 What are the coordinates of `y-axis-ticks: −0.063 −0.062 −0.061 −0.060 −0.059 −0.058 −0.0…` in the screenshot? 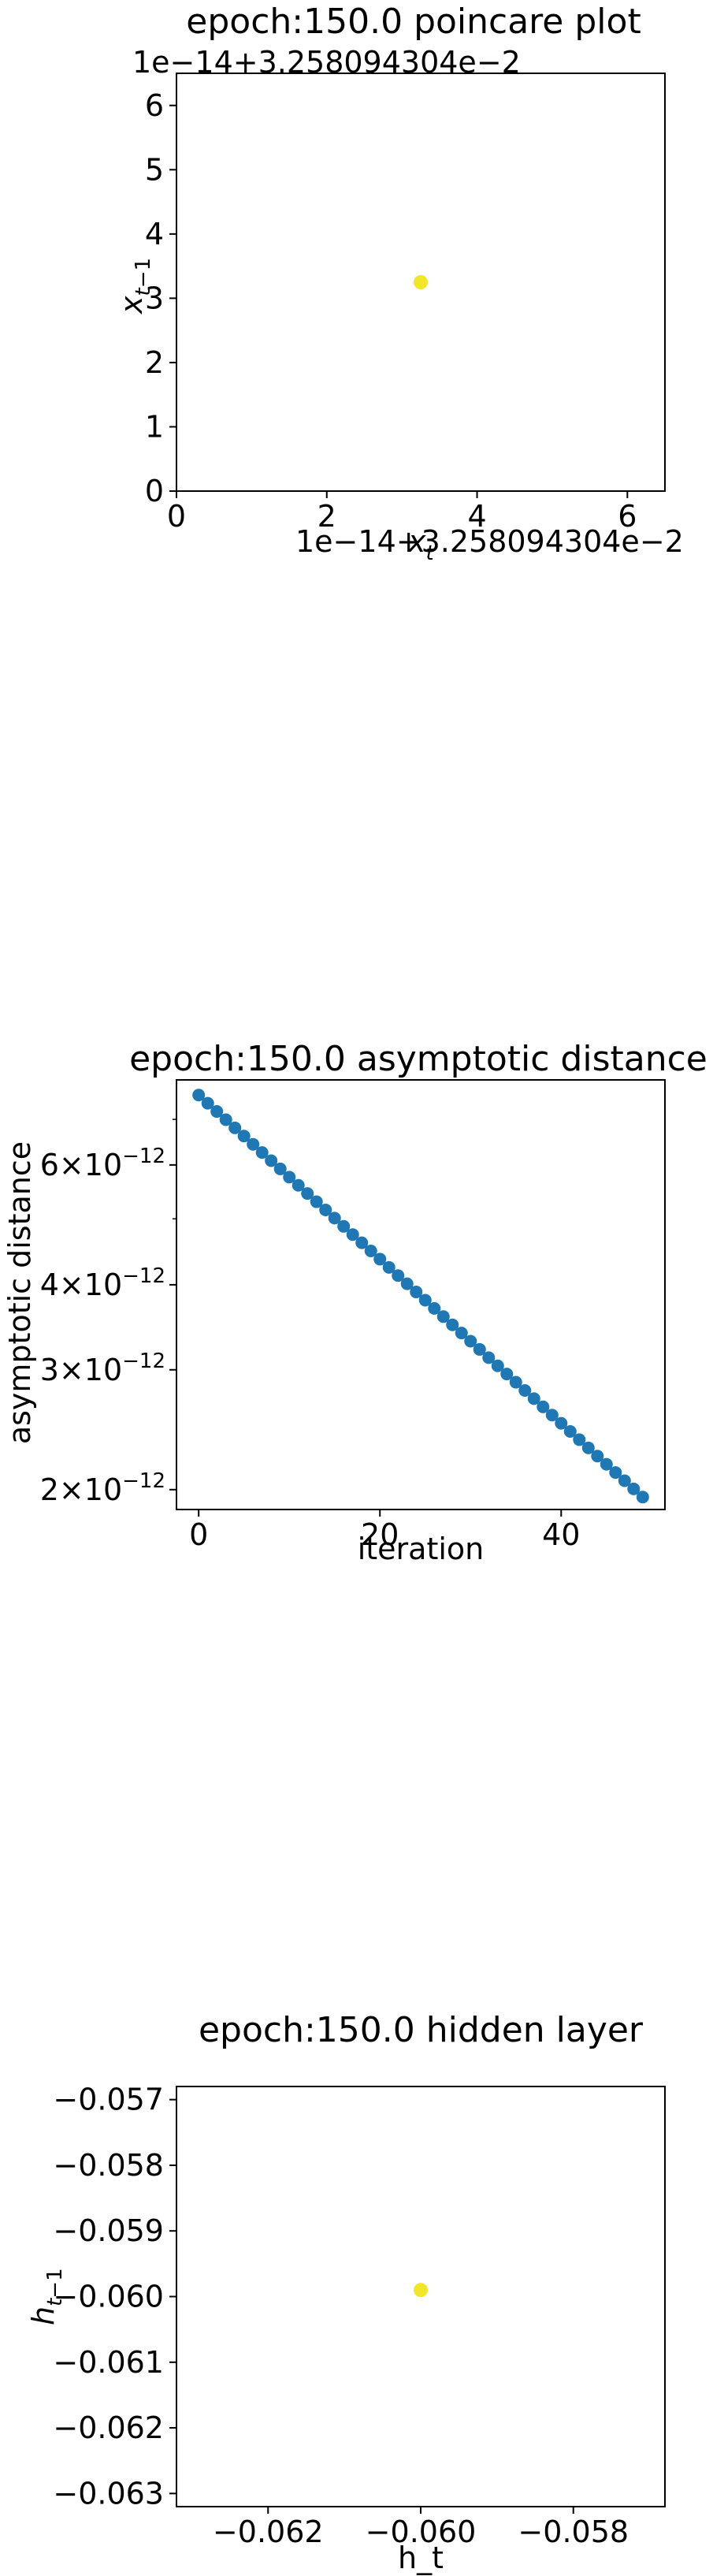 It's located at (114, 2297).